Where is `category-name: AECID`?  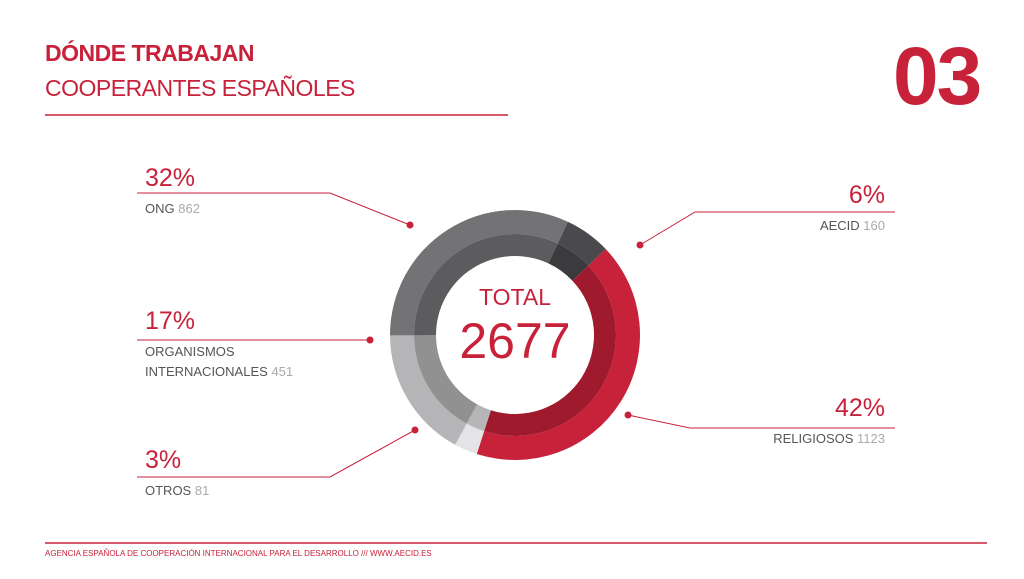
category-name: AECID is located at coordinates (839, 225).